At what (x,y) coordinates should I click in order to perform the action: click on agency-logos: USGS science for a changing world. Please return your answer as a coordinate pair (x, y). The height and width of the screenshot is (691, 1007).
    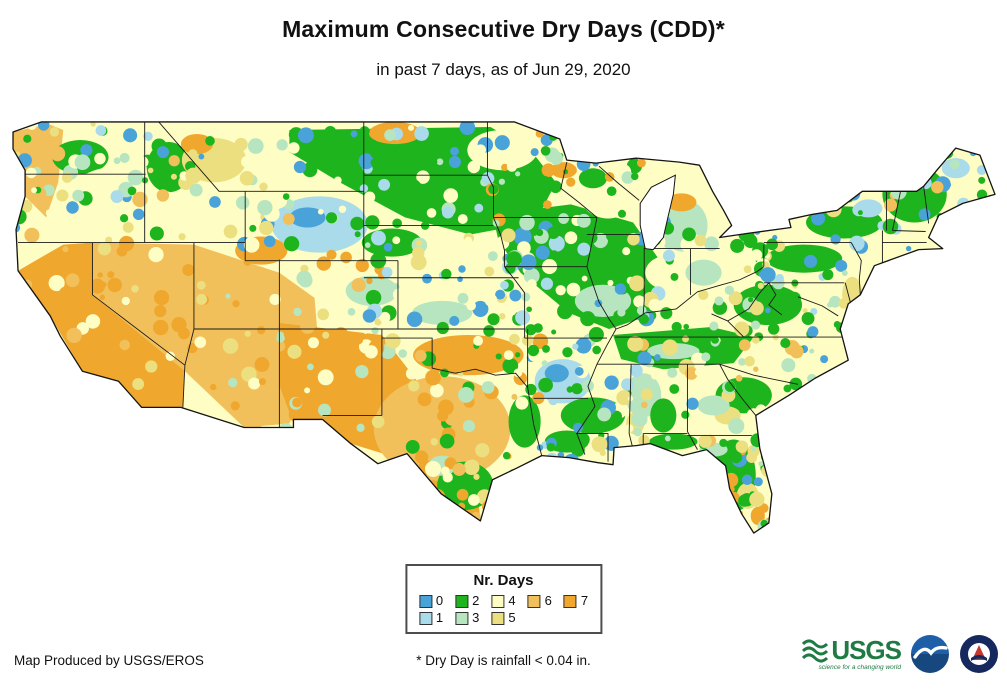
    Looking at the image, I should click on (900, 654).